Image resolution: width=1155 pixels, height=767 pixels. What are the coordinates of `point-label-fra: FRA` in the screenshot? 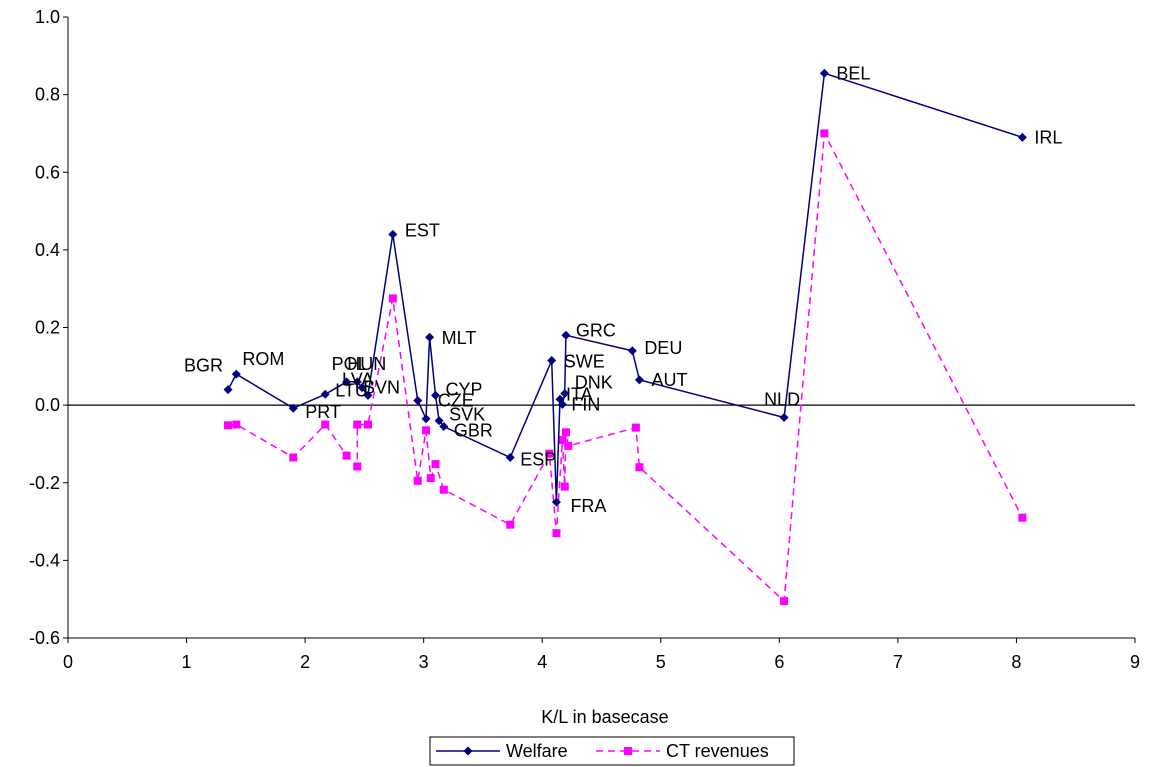 It's located at (588, 506).